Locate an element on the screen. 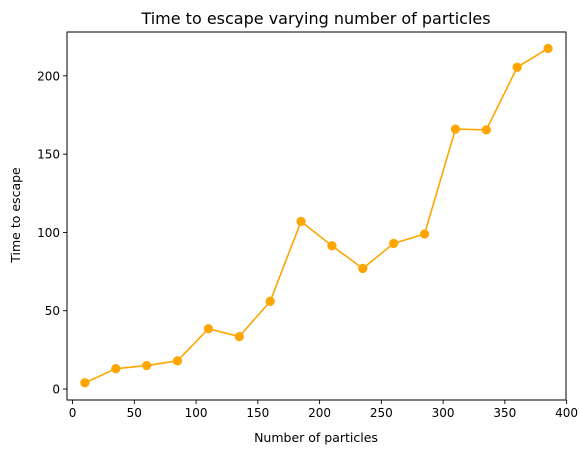 Image resolution: width=580 pixels, height=459 pixels. x-tick-label: 0 is located at coordinates (73, 413).